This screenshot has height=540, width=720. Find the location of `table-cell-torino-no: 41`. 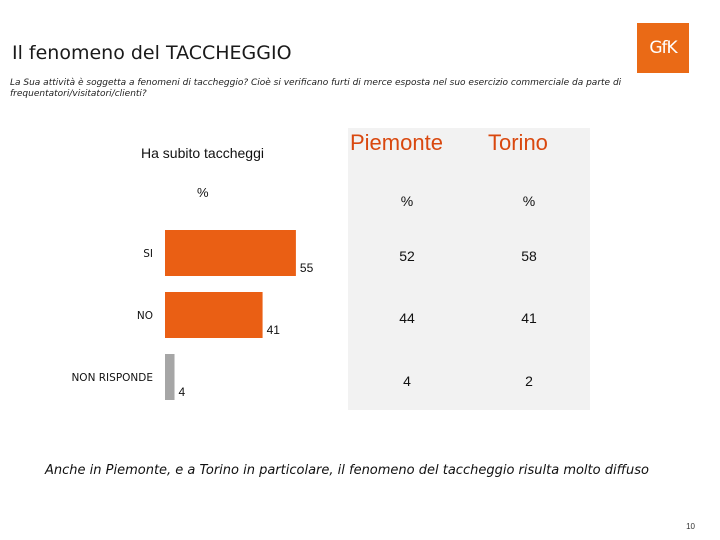

table-cell-torino-no: 41 is located at coordinates (529, 318).